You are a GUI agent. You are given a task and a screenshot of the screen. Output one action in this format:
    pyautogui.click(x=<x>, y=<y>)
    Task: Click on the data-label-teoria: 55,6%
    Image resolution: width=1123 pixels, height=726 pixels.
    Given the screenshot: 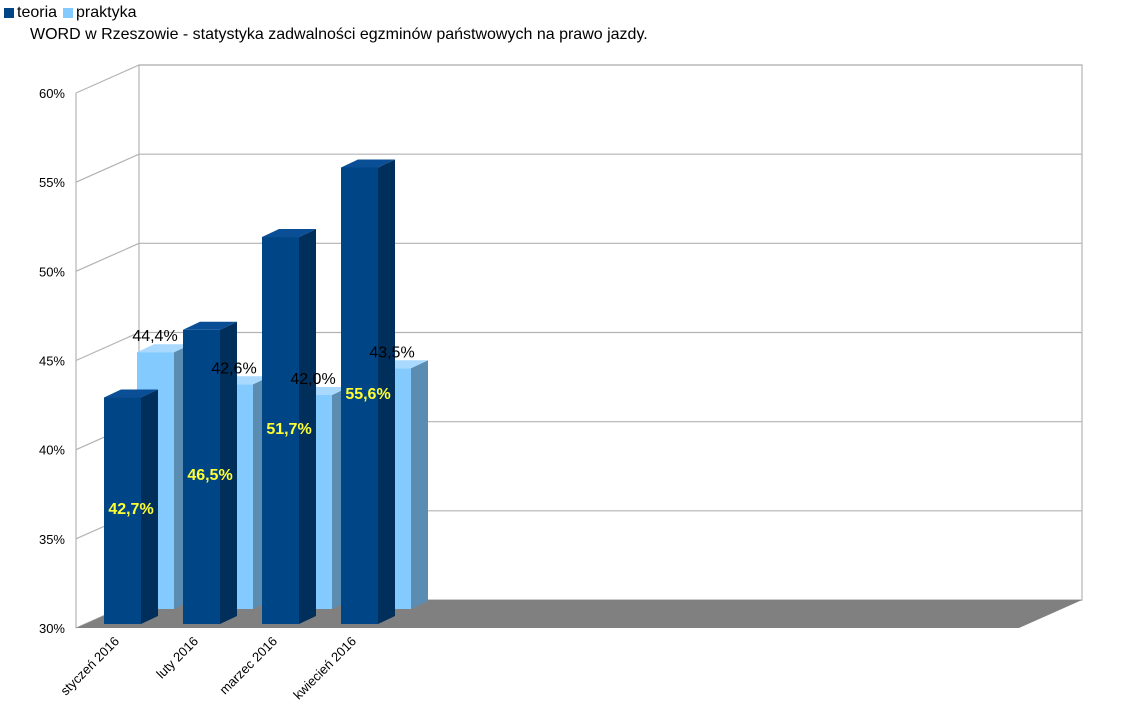 What is the action you would take?
    pyautogui.click(x=367, y=394)
    